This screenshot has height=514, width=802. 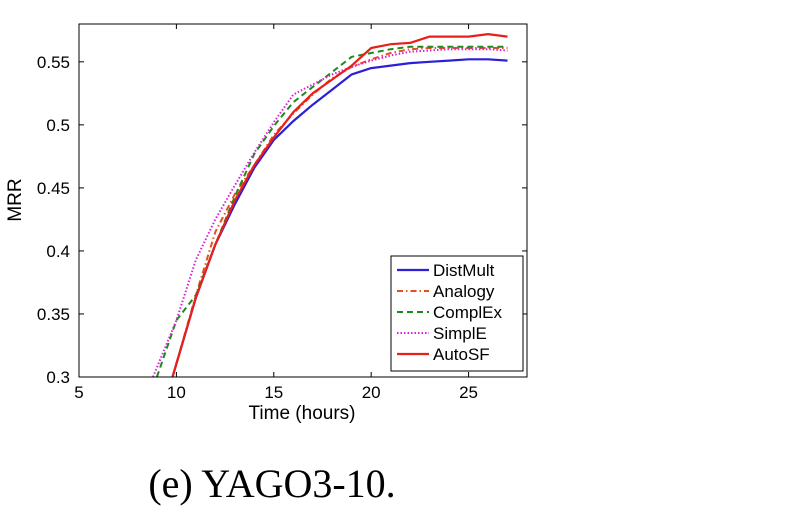 What do you see at coordinates (461, 354) in the screenshot?
I see `legend-label-autosf: AutoSF` at bounding box center [461, 354].